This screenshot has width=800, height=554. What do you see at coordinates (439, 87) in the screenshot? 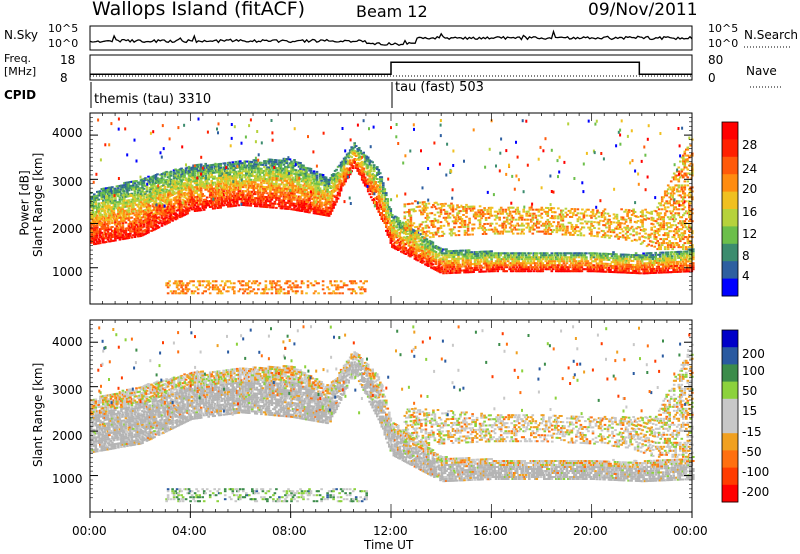
I see `cpid-program-2: tau (fast) 503` at bounding box center [439, 87].